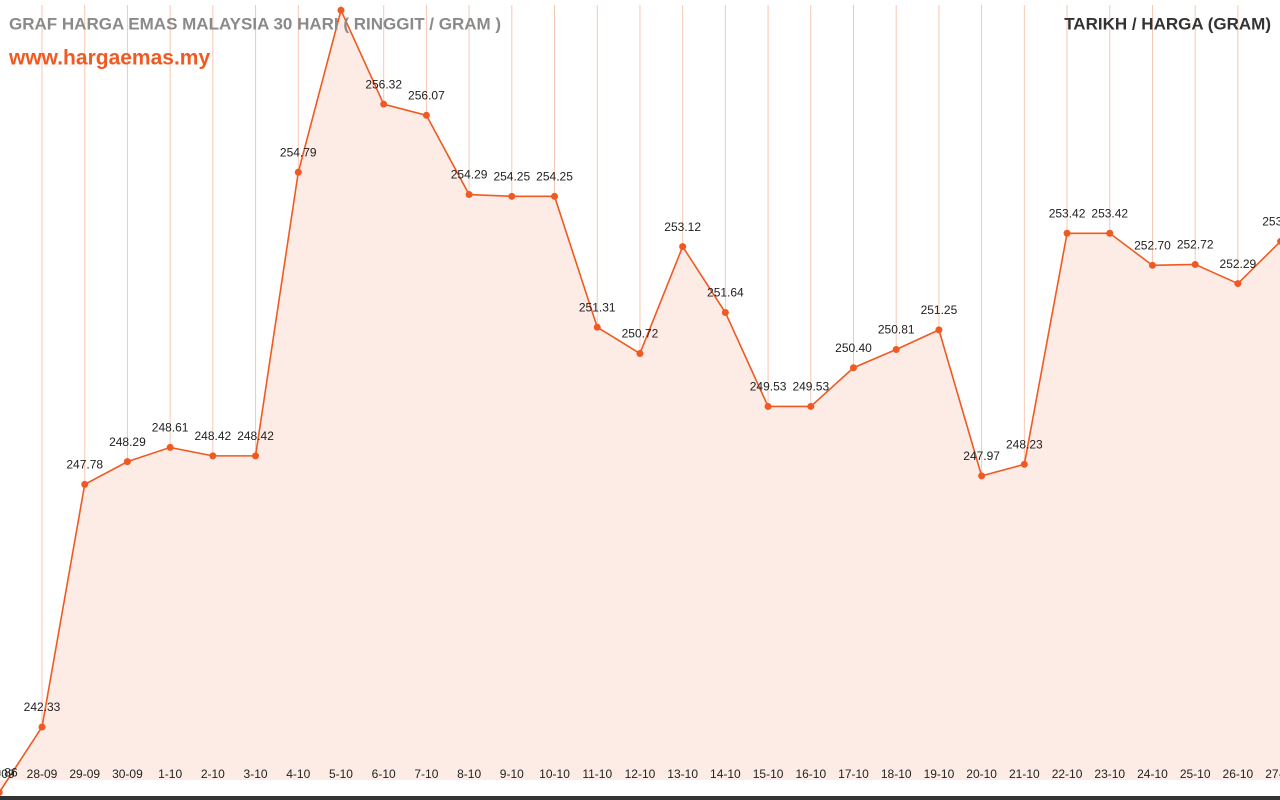 Image resolution: width=1280 pixels, height=800 pixels. What do you see at coordinates (981, 774) in the screenshot?
I see `x-tick-label: 20-10` at bounding box center [981, 774].